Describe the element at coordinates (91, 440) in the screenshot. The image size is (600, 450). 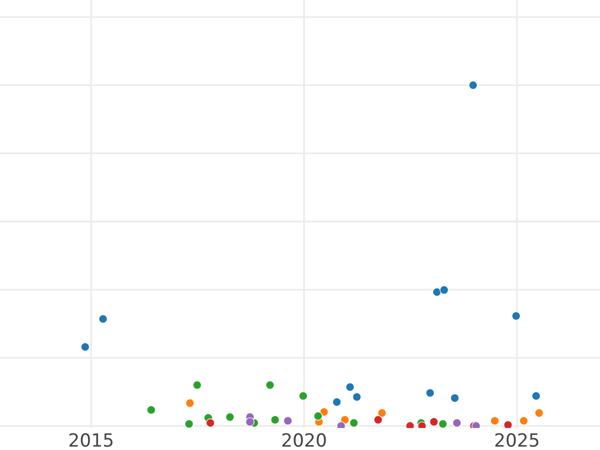
I see `x-tick-label: 2015` at that location.